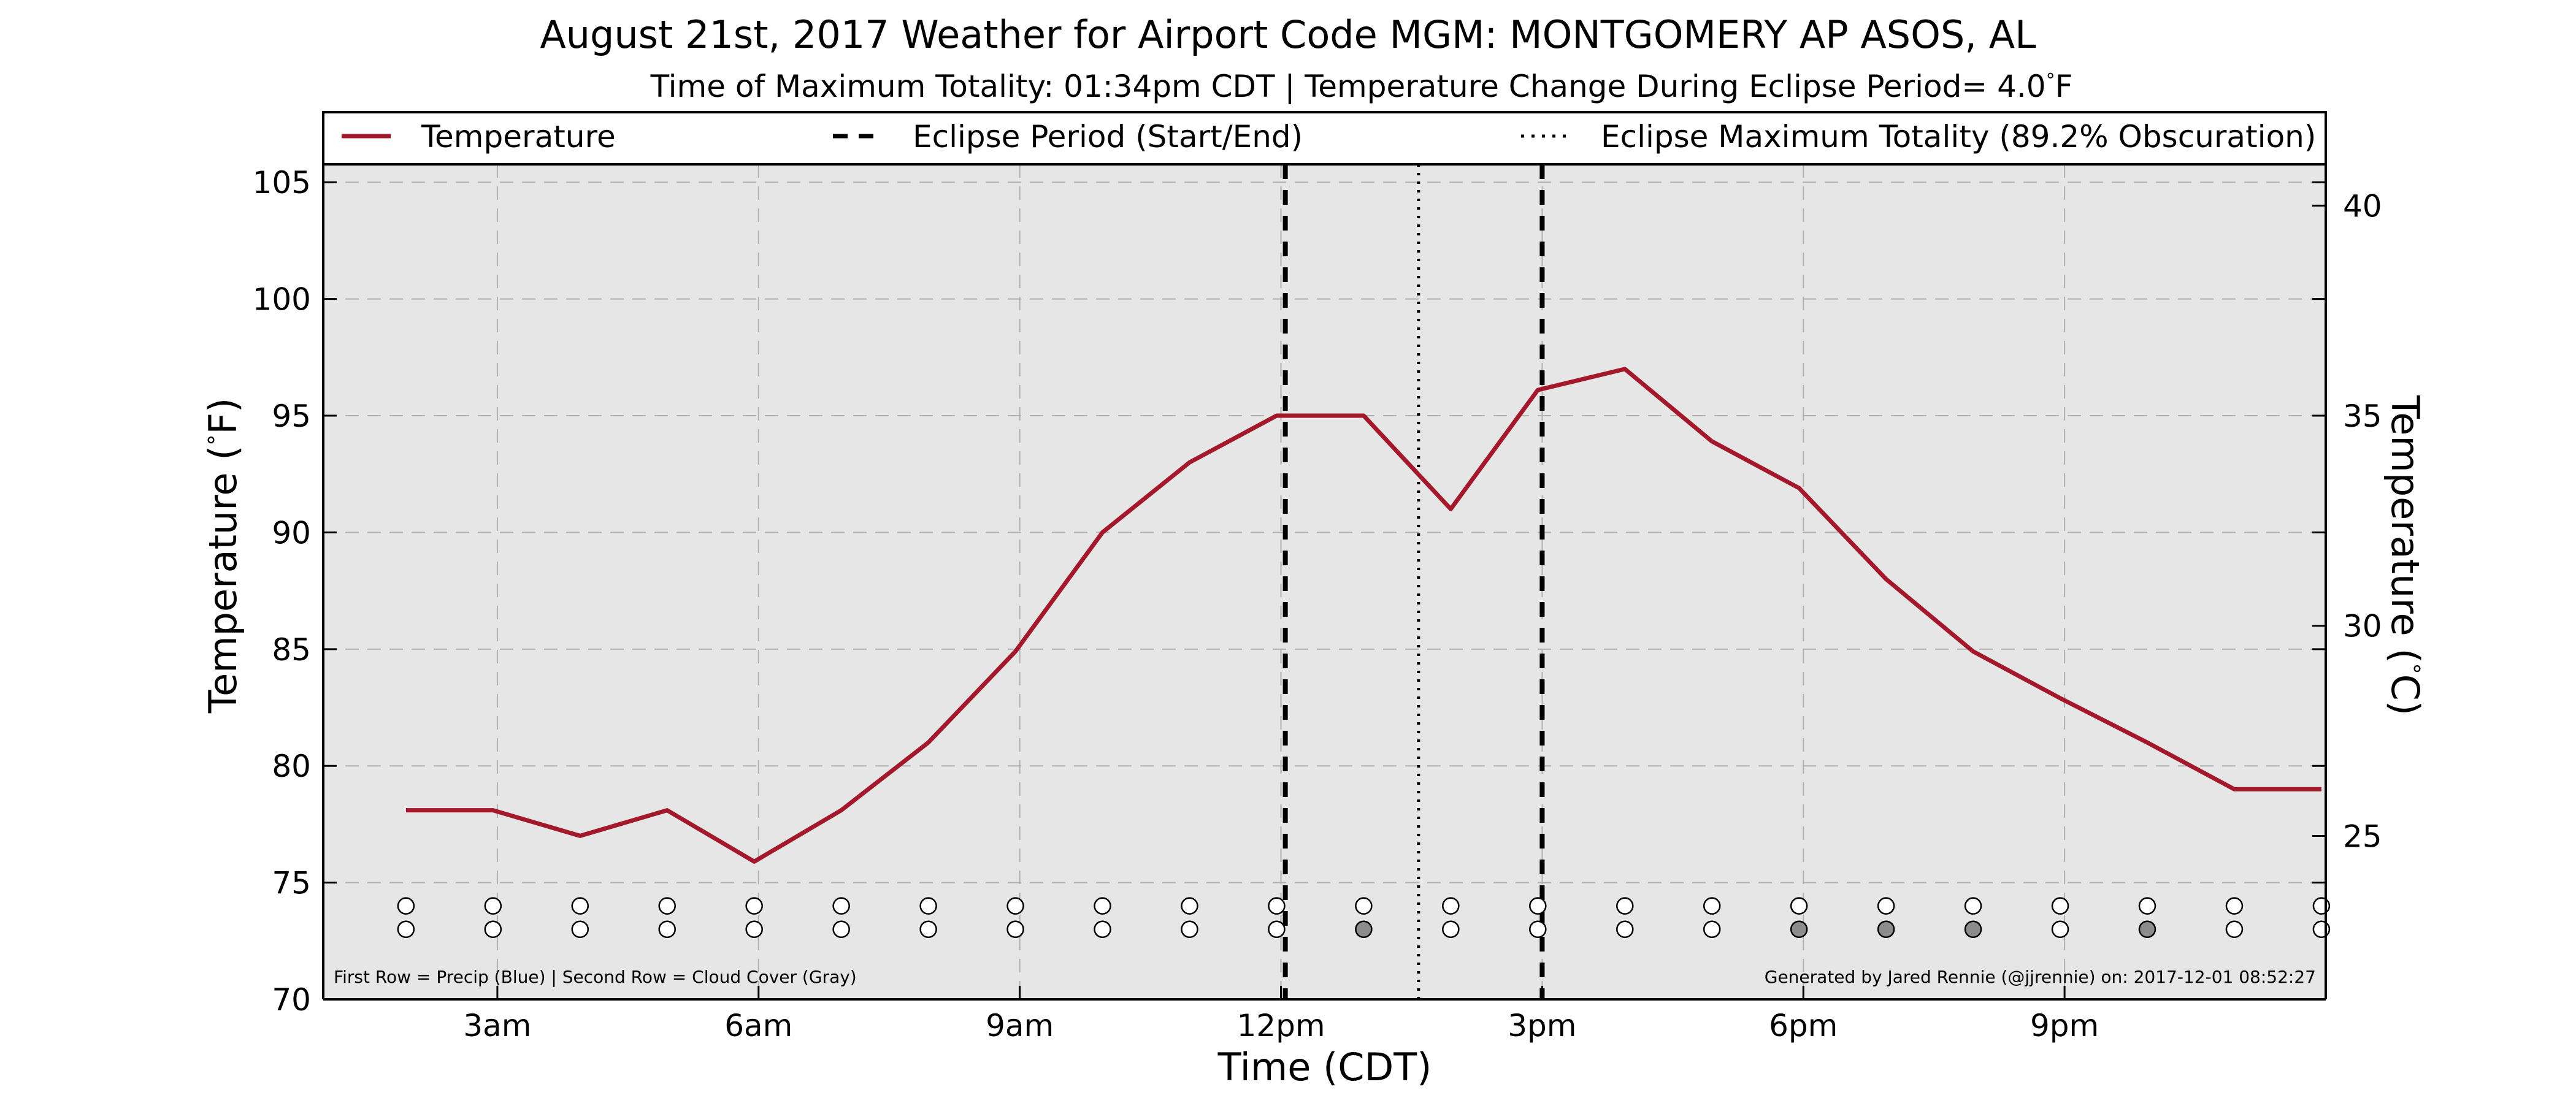 The image size is (2576, 1106). What do you see at coordinates (291, 766) in the screenshot?
I see `y-tick-label-left: 80` at bounding box center [291, 766].